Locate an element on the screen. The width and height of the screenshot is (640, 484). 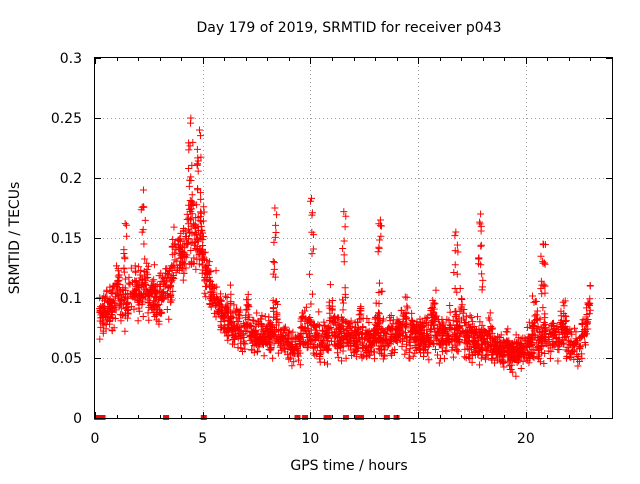
x-tick-label: 10 is located at coordinates (311, 439).